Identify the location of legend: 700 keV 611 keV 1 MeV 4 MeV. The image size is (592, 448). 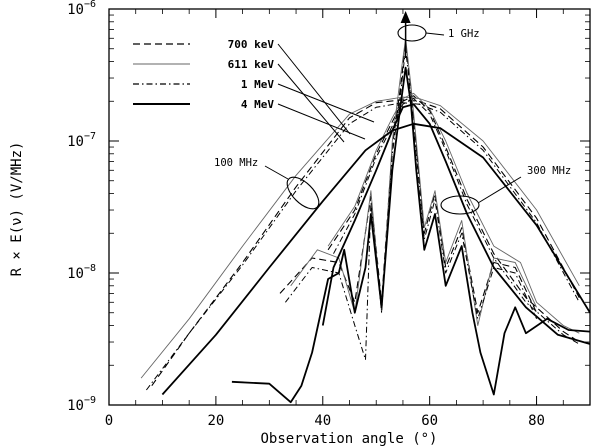
(254, 90).